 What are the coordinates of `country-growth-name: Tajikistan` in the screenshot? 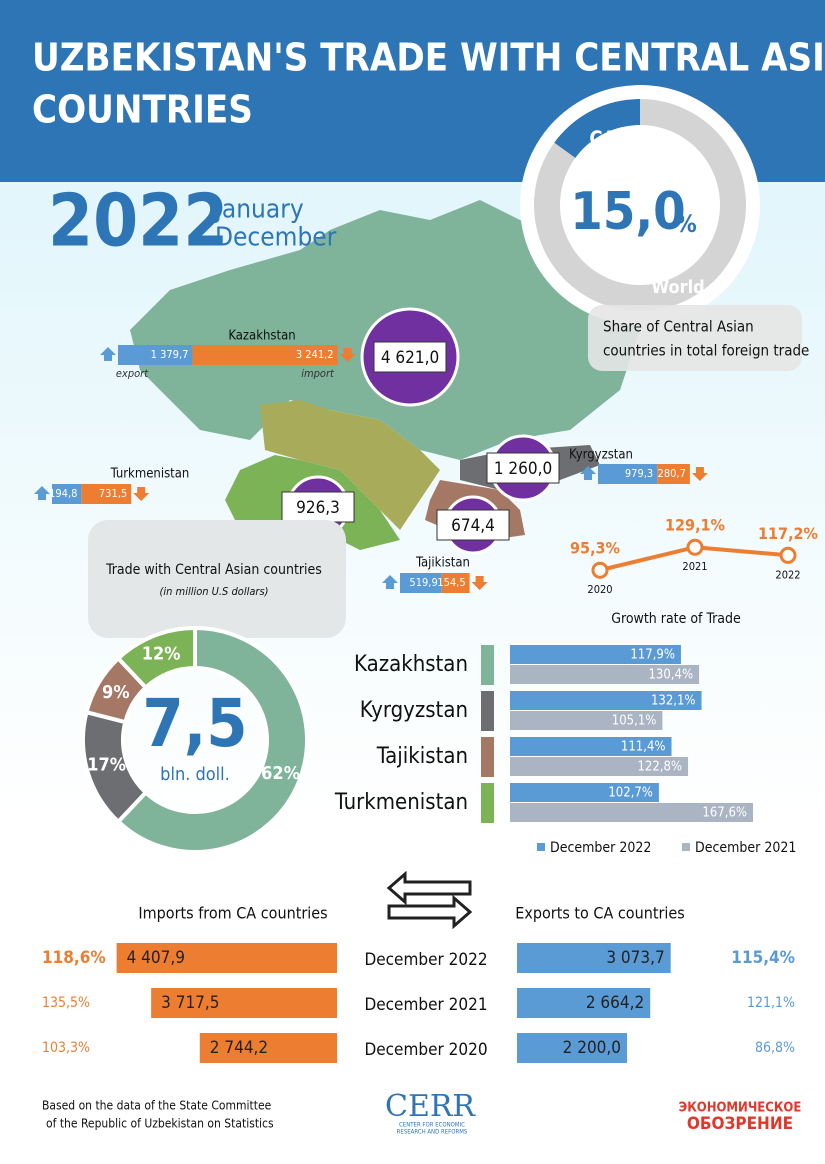 It's located at (422, 756).